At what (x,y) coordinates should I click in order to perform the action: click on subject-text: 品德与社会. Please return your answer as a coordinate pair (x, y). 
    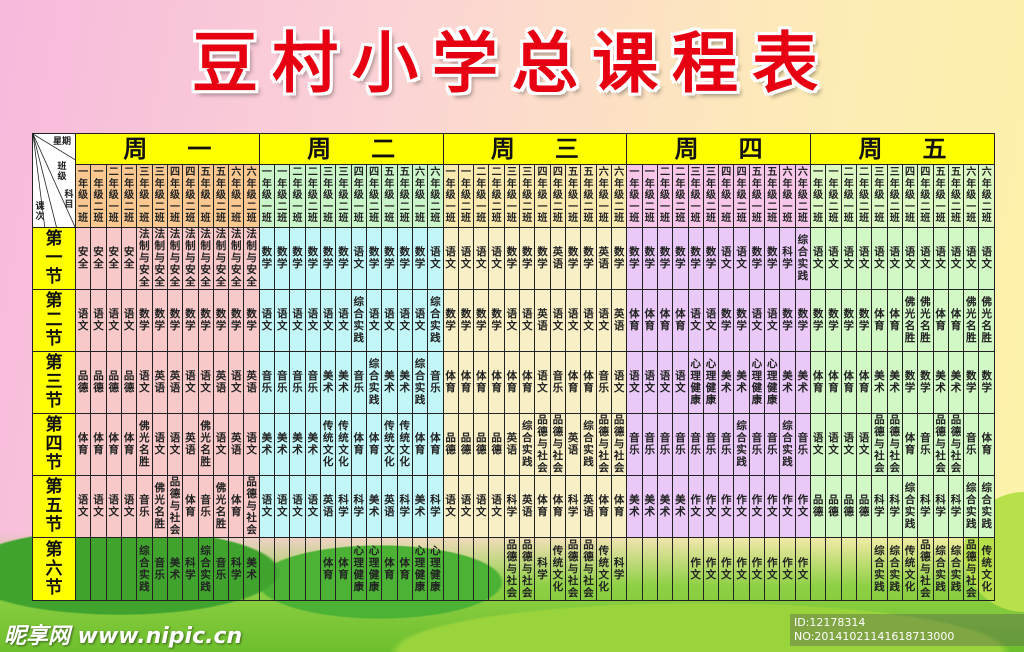
    Looking at the image, I should click on (940, 444).